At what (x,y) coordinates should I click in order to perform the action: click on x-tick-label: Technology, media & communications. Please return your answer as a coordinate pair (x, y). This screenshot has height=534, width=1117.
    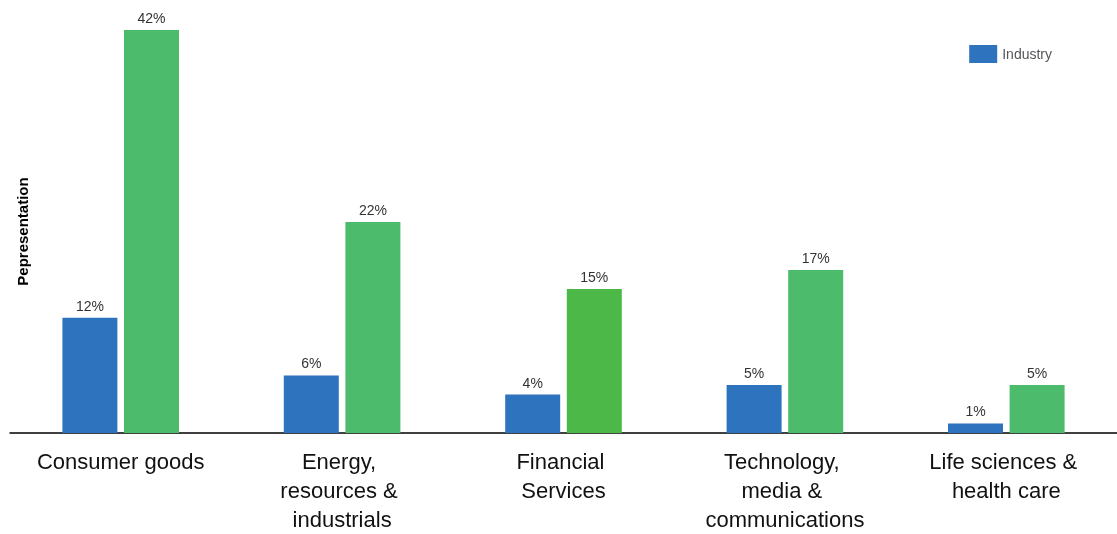
    Looking at the image, I should click on (785, 490).